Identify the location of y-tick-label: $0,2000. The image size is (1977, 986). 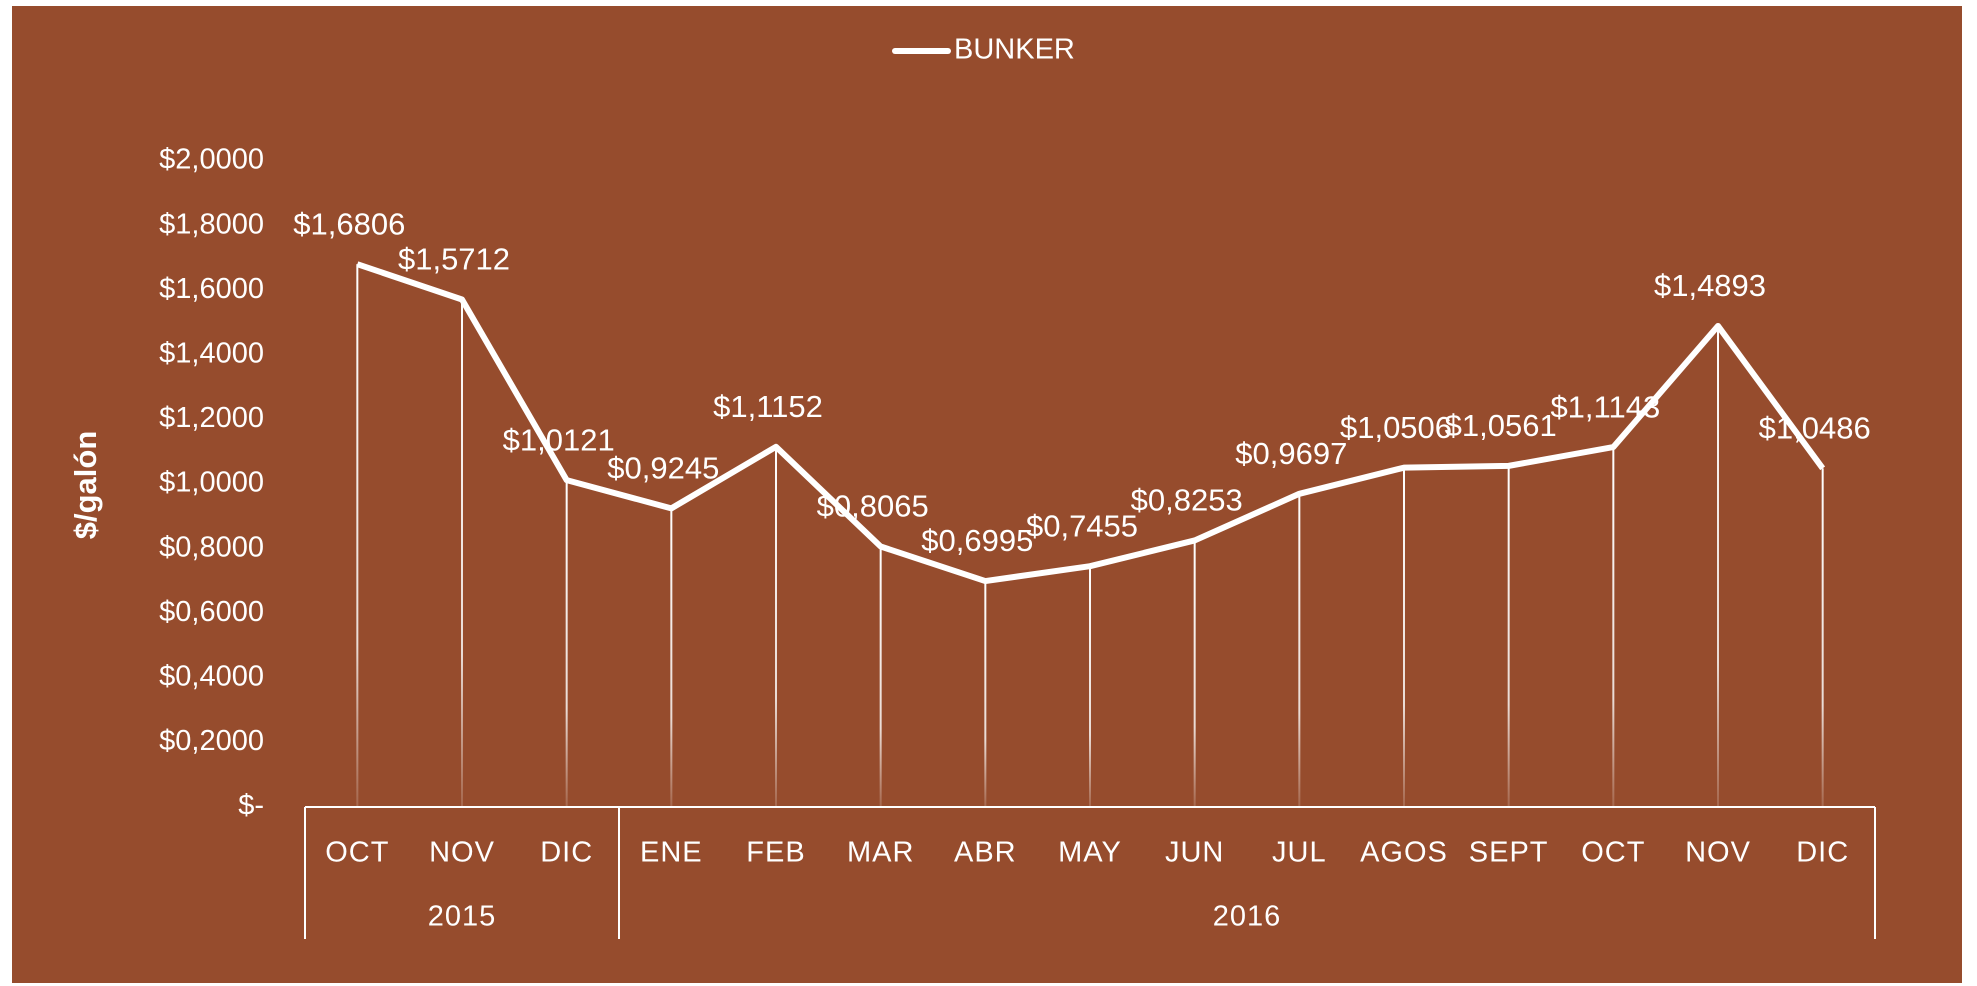
(211, 741).